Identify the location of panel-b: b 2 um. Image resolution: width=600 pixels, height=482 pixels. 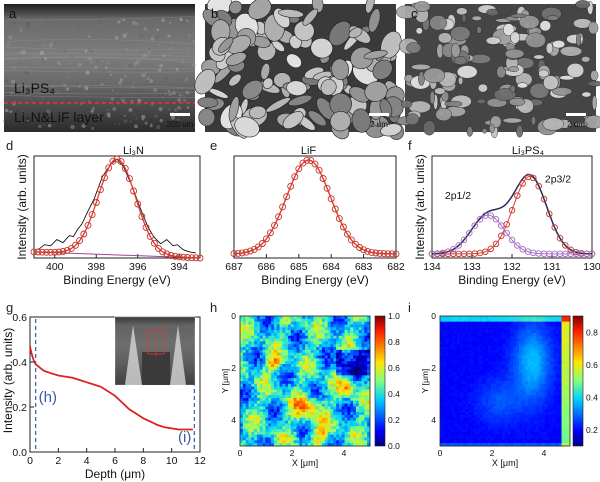
(299, 70).